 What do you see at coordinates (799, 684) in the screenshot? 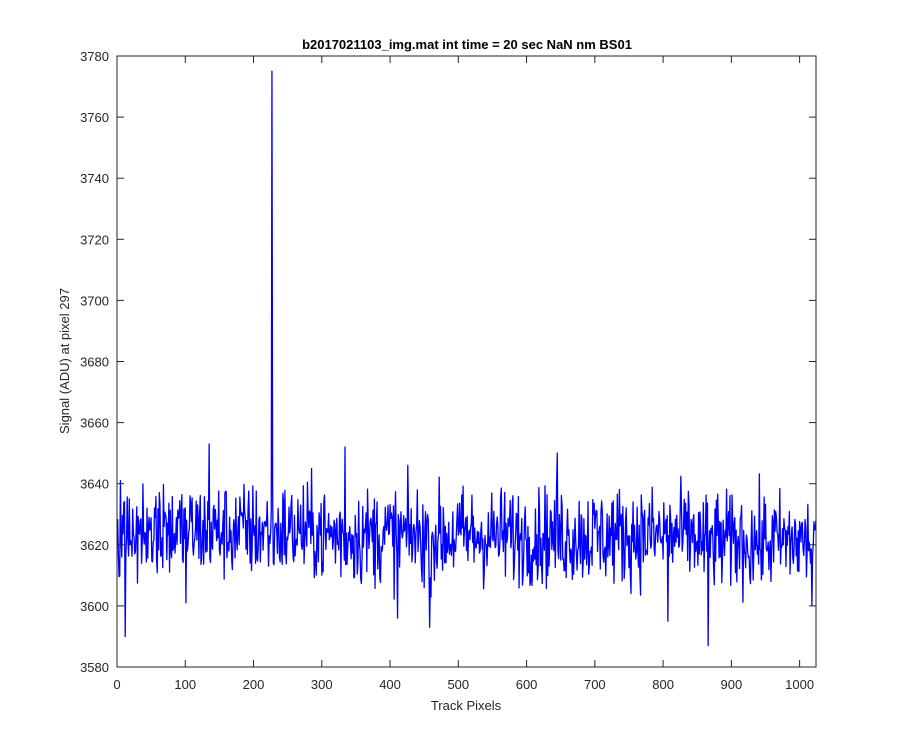
I see `x-tick-label: 1000` at bounding box center [799, 684].